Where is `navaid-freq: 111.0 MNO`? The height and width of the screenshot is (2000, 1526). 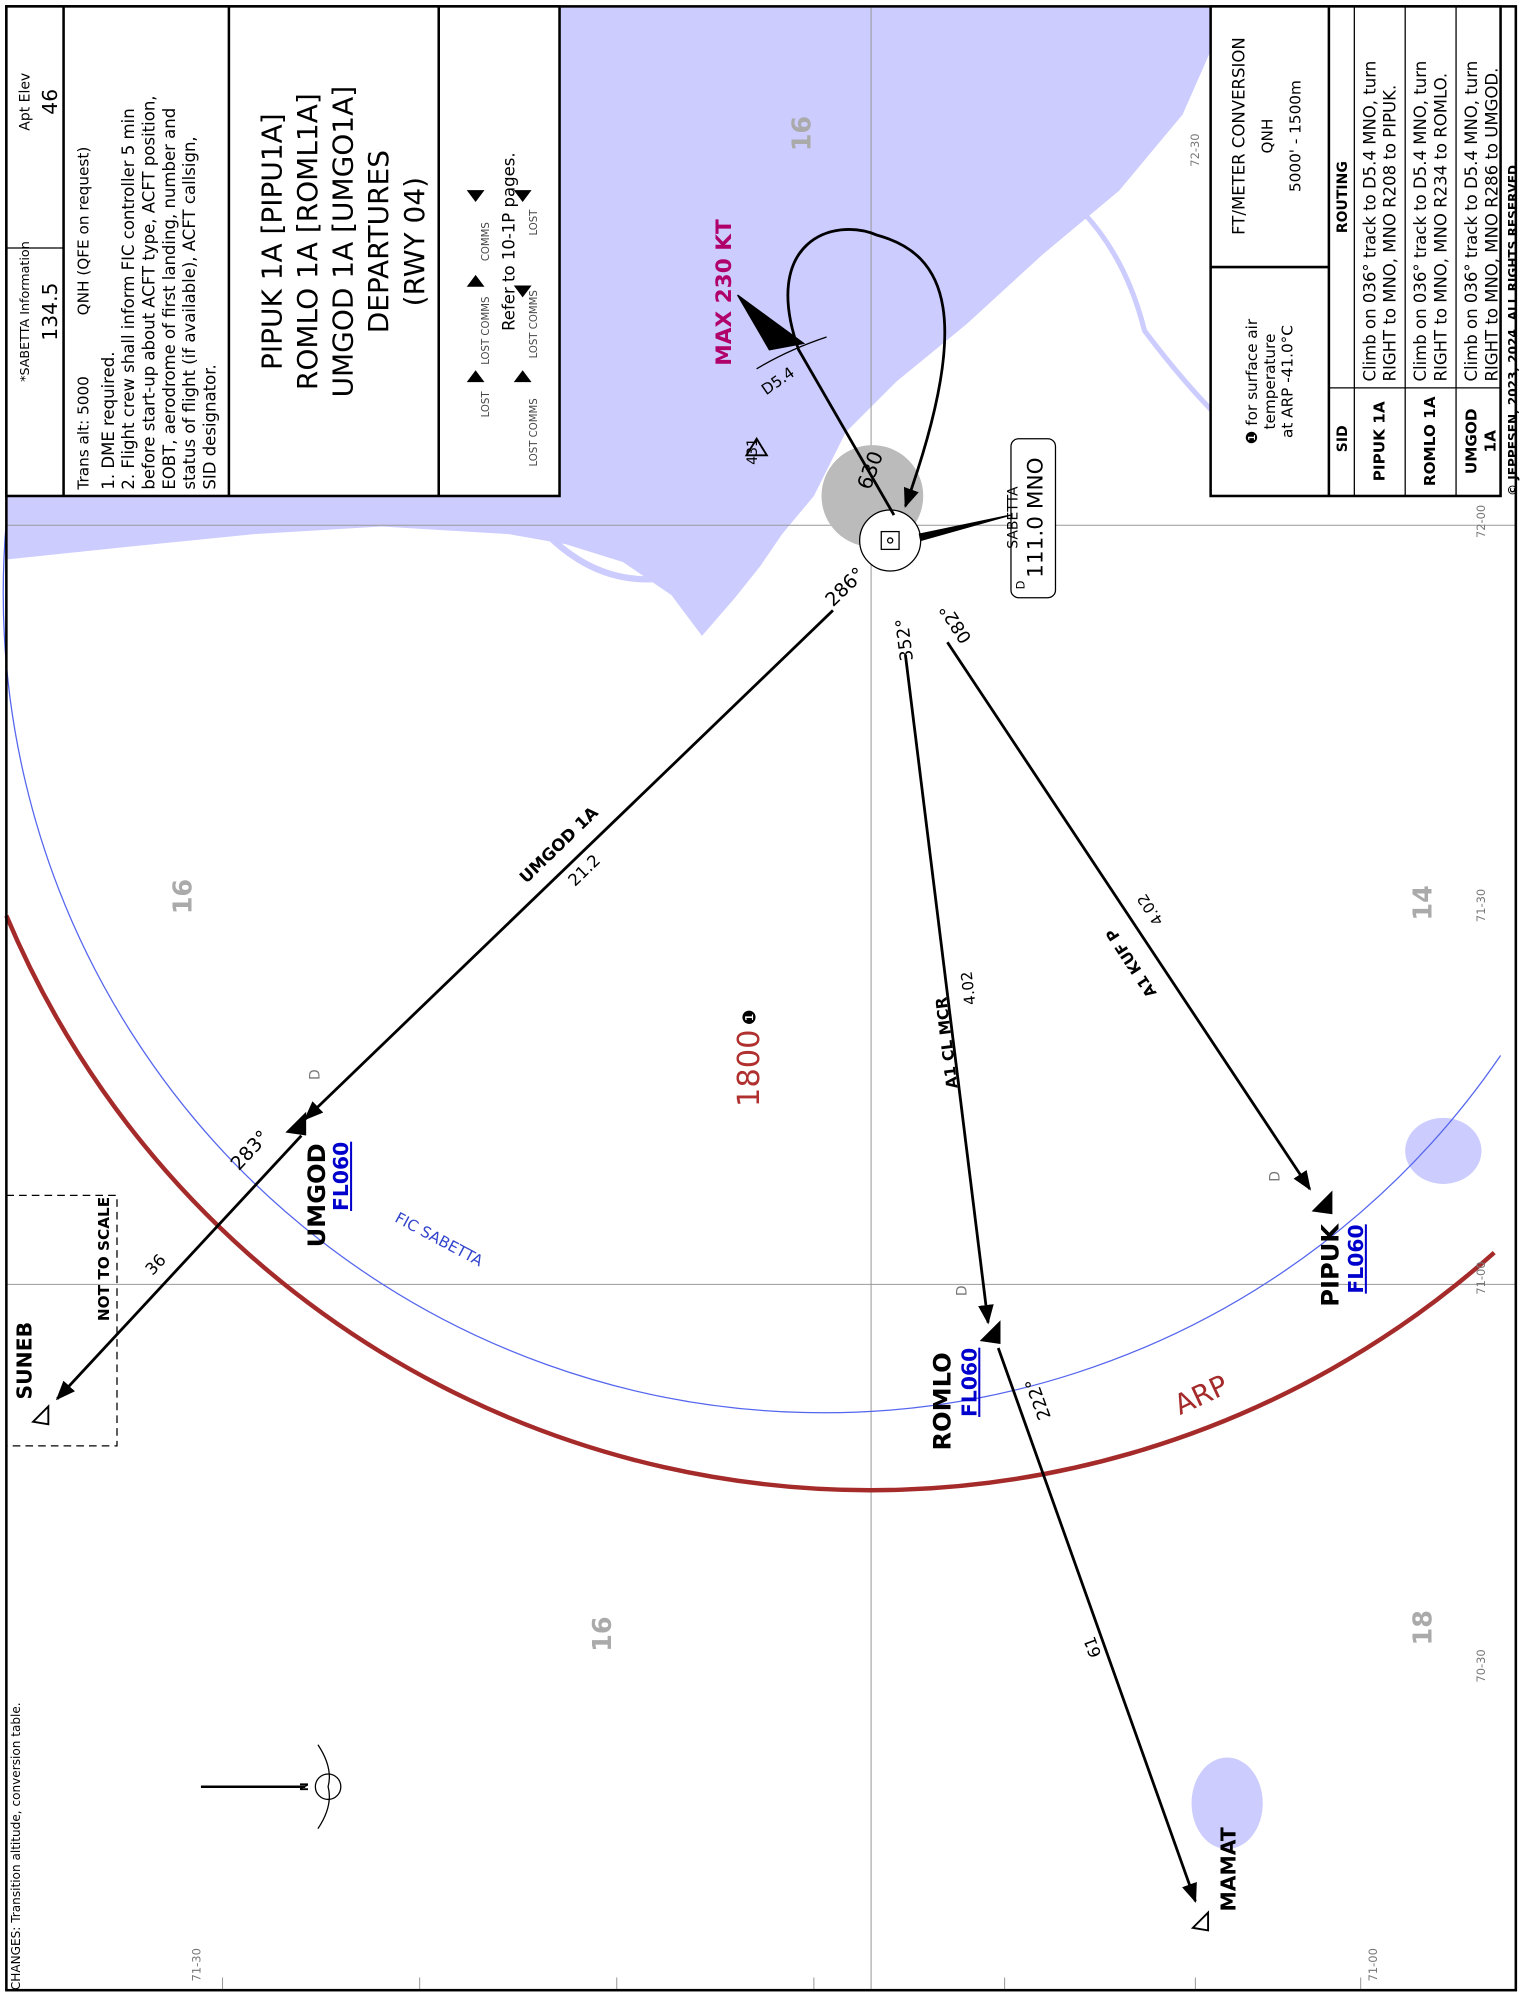 navaid-freq: 111.0 MNO is located at coordinates (1035, 517).